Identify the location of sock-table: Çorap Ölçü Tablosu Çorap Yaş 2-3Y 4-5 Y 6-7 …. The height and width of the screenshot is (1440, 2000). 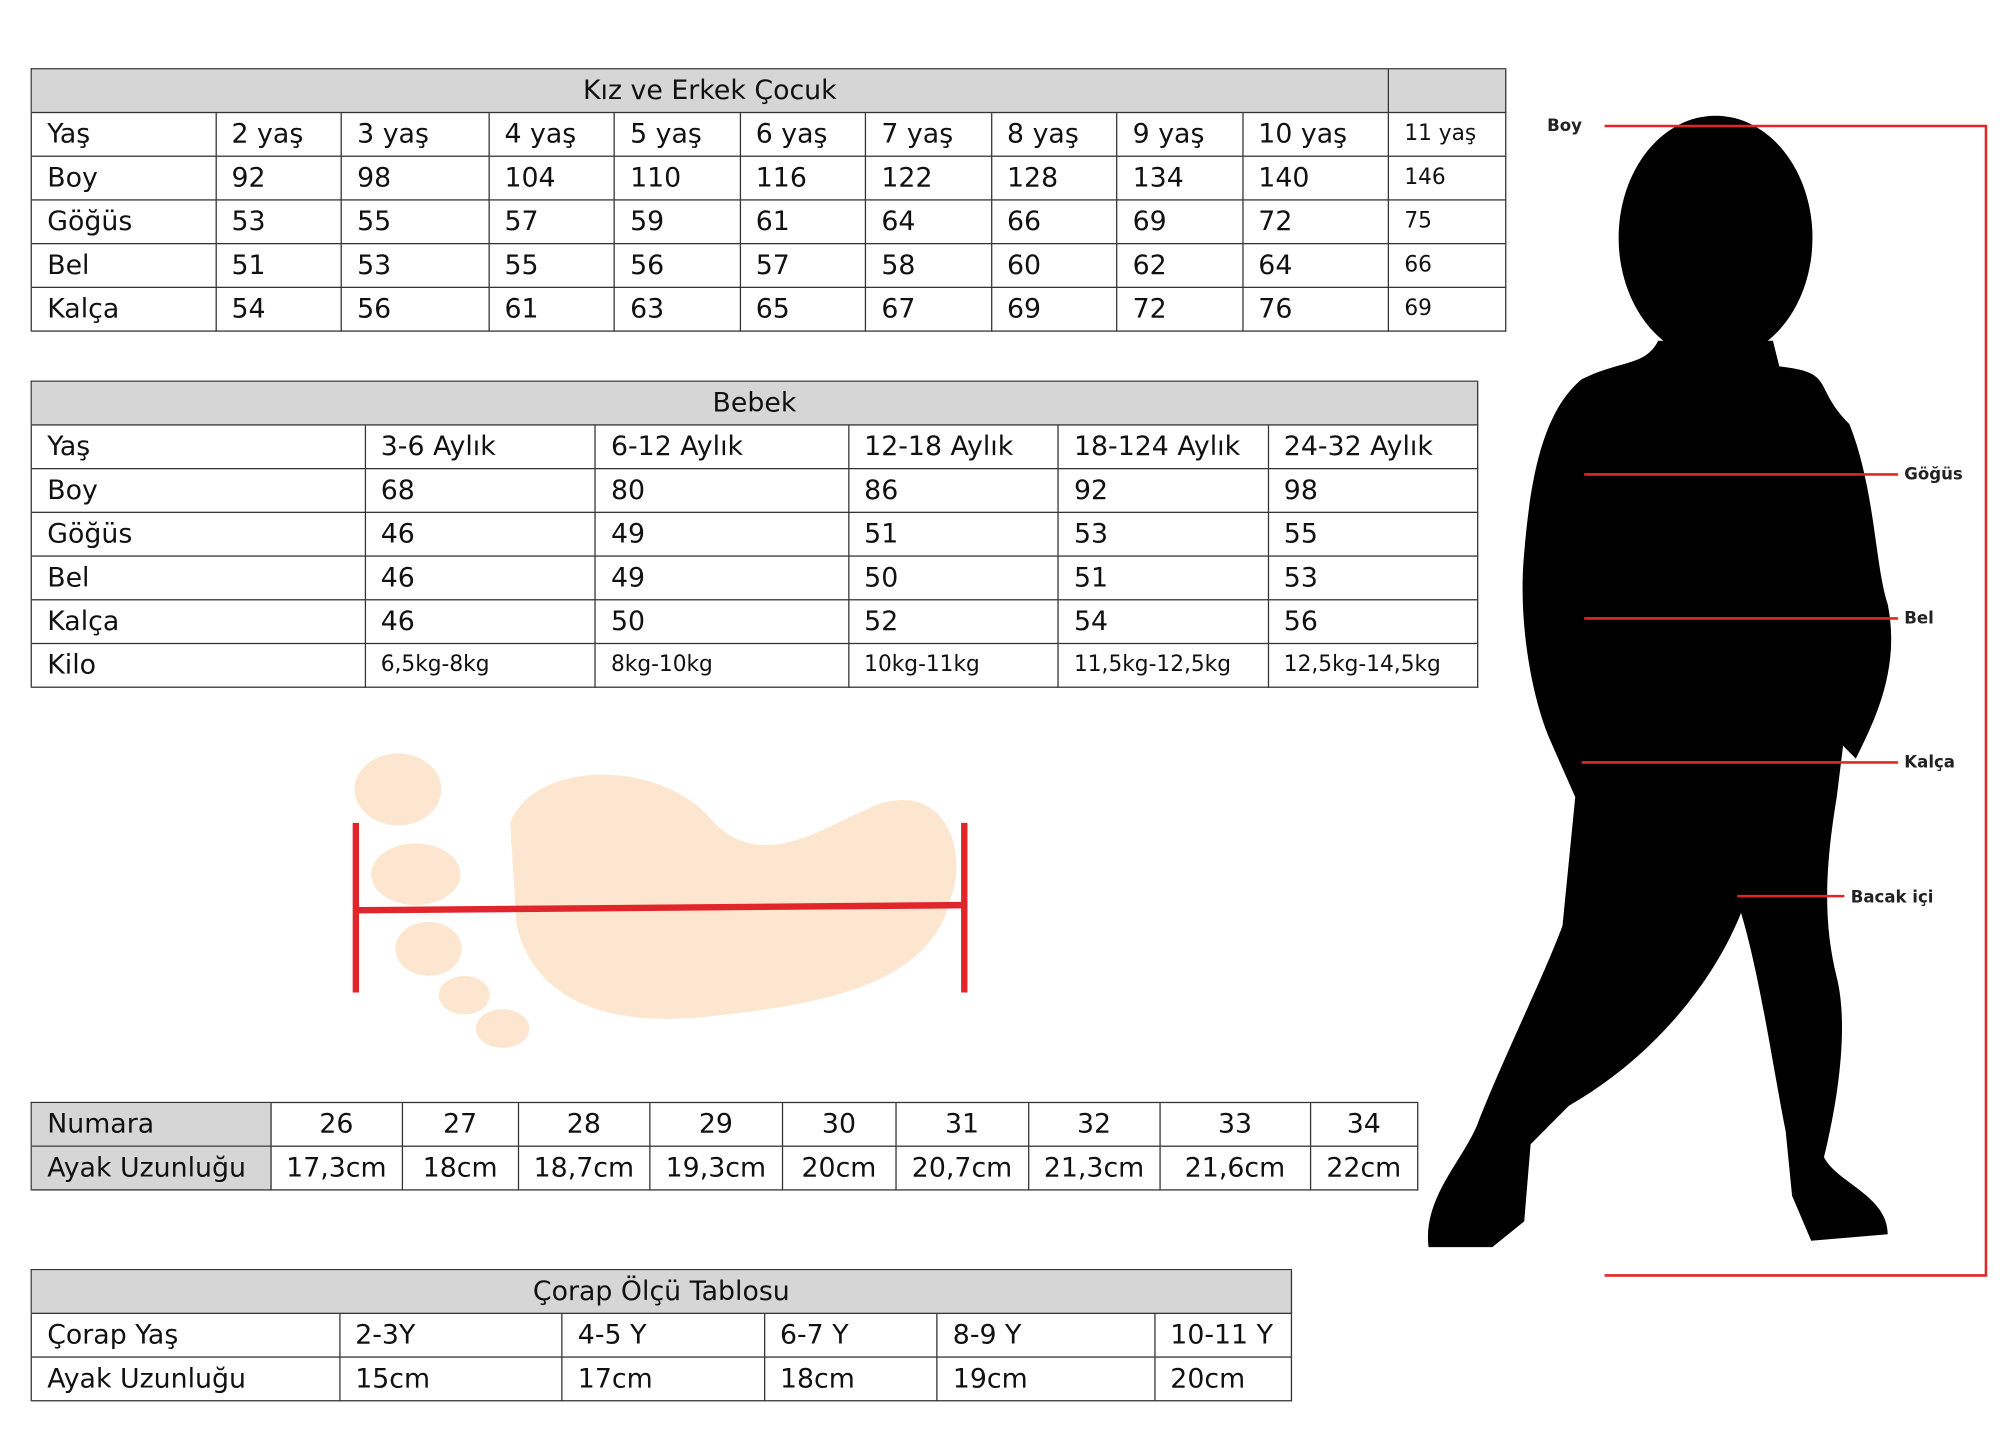
(661, 1335).